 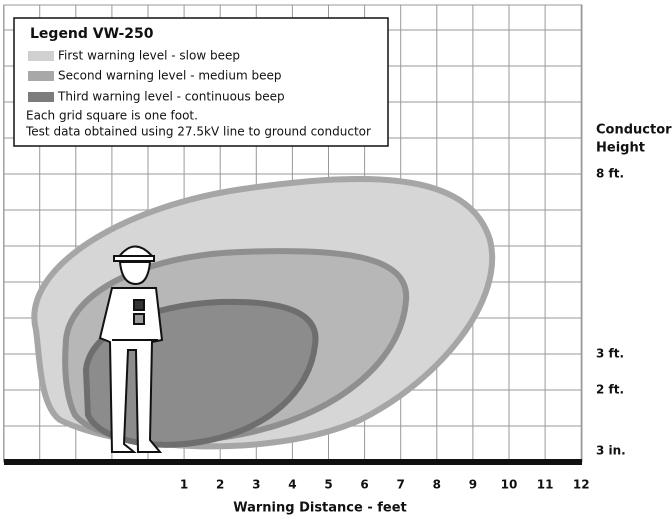 What do you see at coordinates (256, 485) in the screenshot?
I see `x-label: 3` at bounding box center [256, 485].